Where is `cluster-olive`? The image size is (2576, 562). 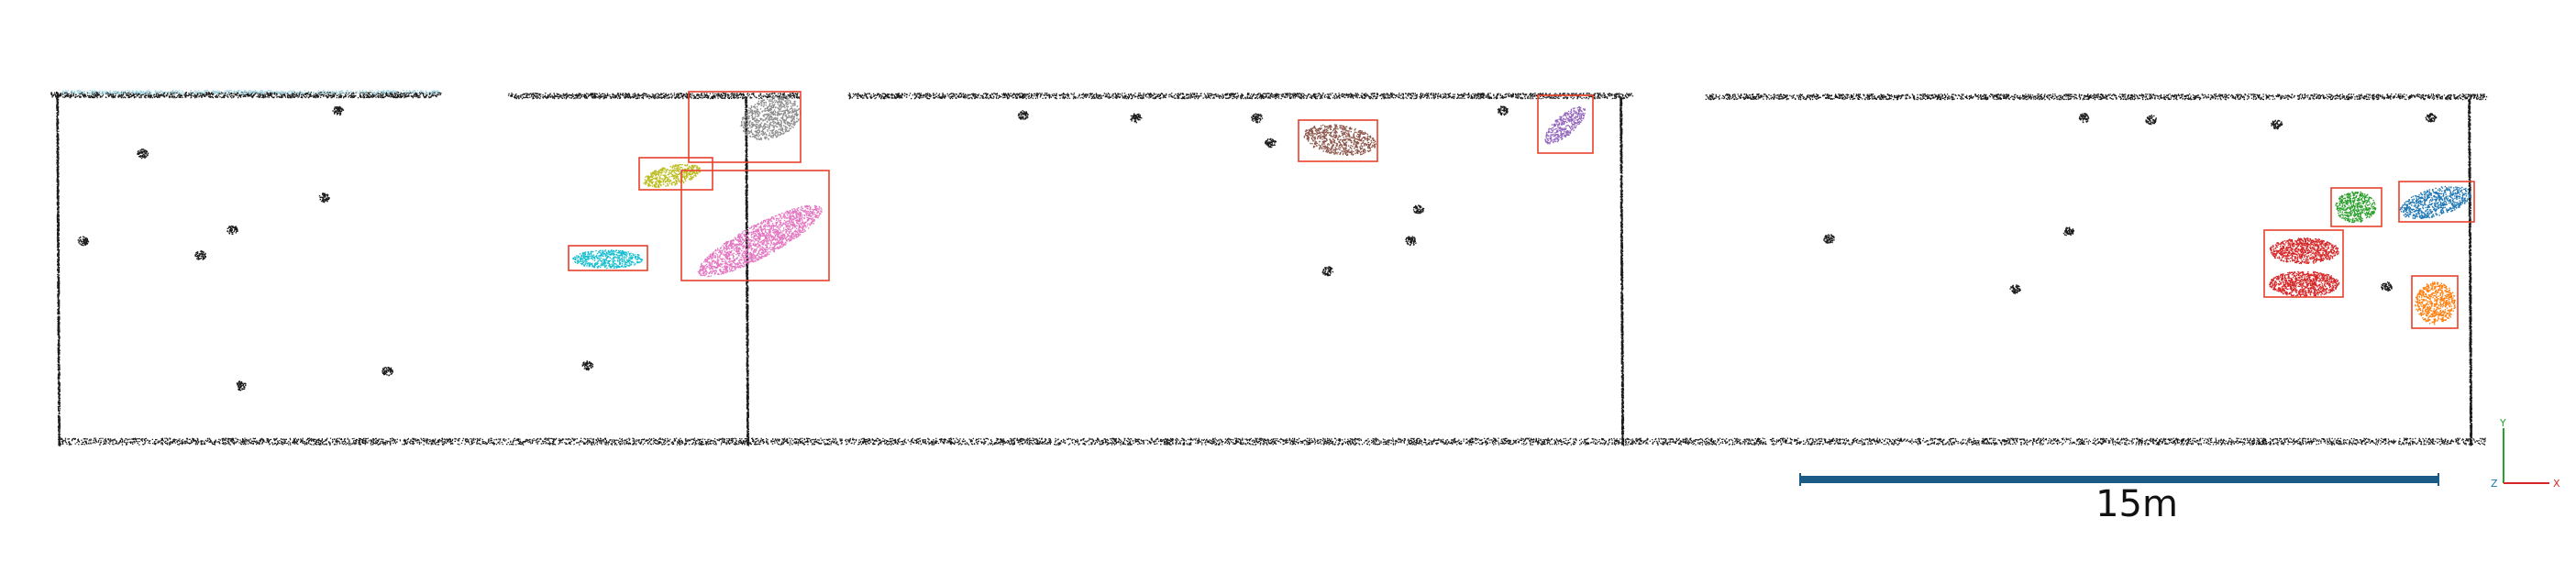 cluster-olive is located at coordinates (672, 175).